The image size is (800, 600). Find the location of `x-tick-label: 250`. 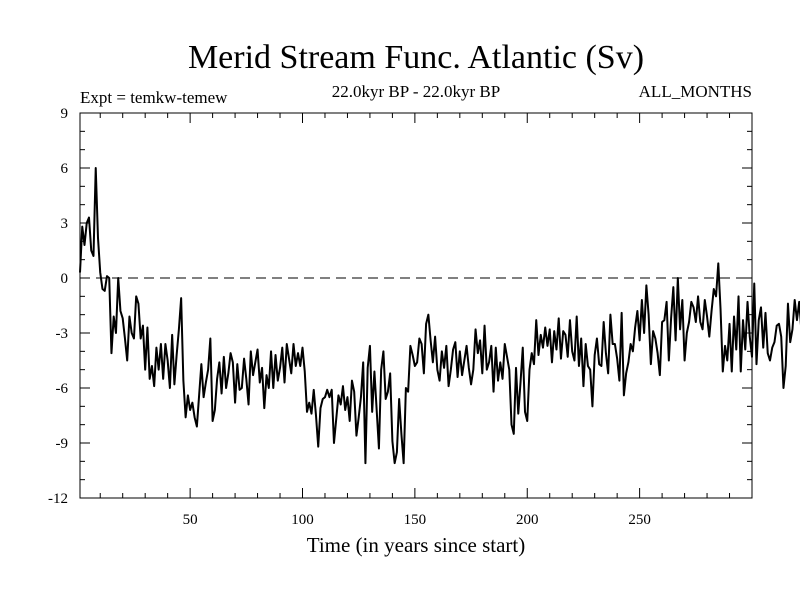

x-tick-label: 250 is located at coordinates (639, 520).